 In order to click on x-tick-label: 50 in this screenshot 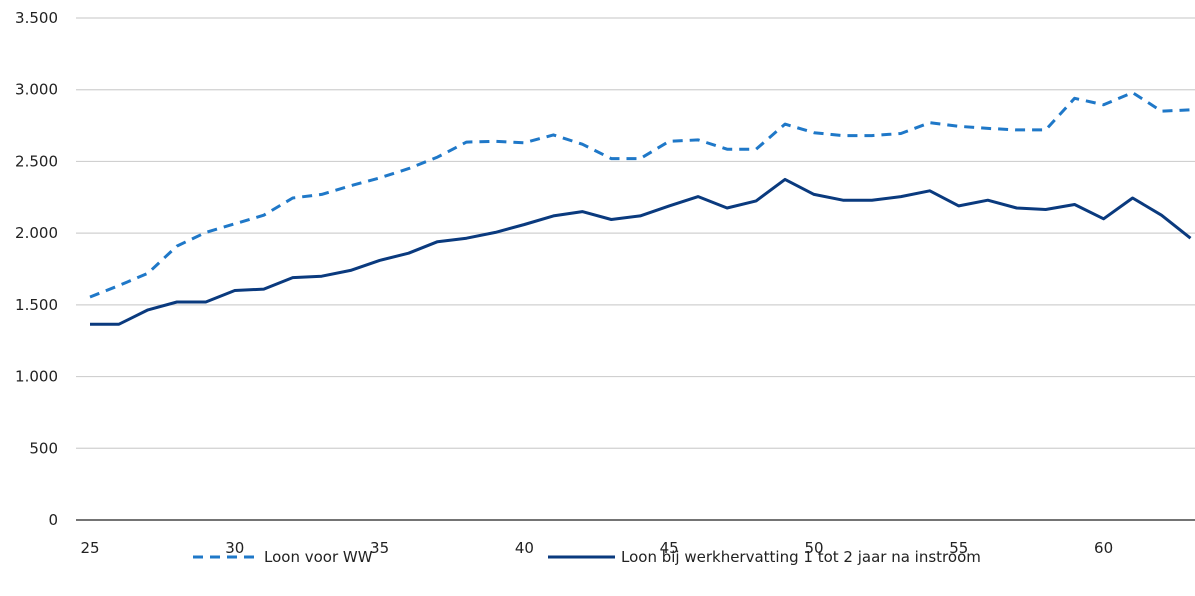, I will do `click(813, 548)`.